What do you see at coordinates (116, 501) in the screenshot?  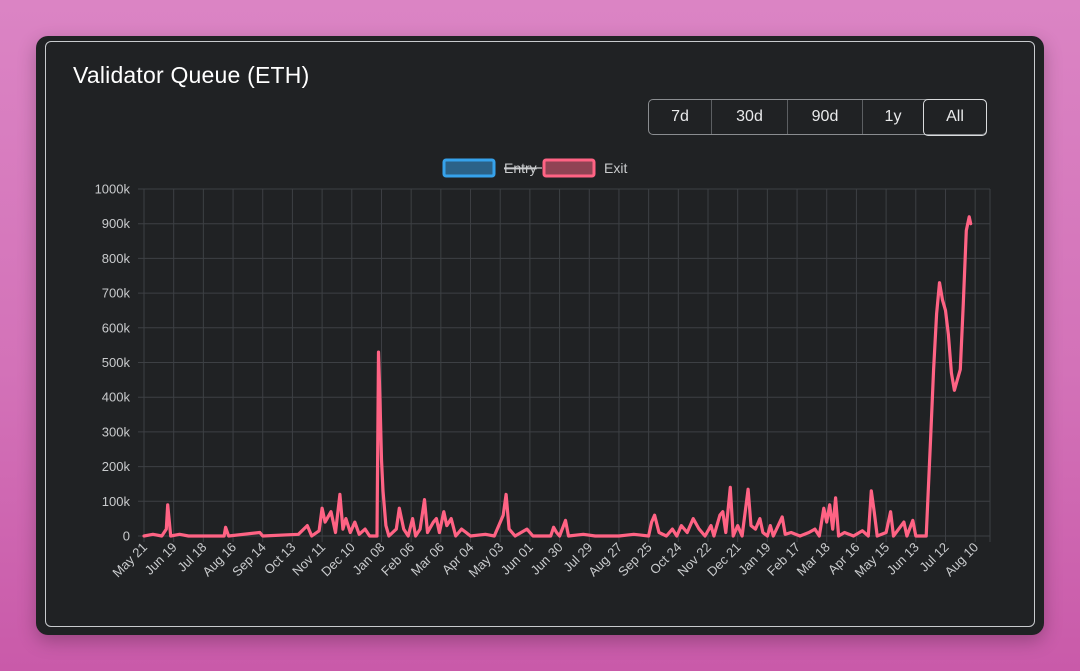 I see `y-tick-label: 100k` at bounding box center [116, 501].